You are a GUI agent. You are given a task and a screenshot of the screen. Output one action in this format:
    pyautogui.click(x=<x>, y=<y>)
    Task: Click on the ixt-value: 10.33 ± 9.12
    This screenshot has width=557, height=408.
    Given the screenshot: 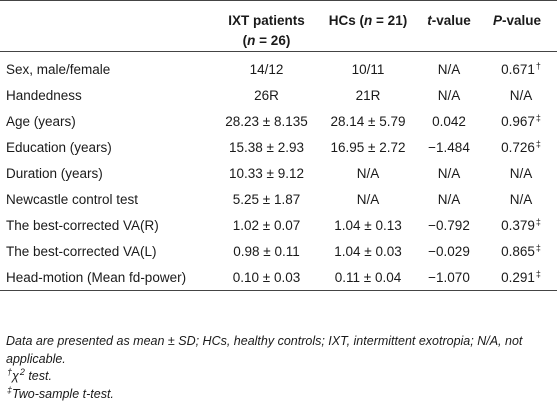 What is the action you would take?
    pyautogui.click(x=266, y=173)
    